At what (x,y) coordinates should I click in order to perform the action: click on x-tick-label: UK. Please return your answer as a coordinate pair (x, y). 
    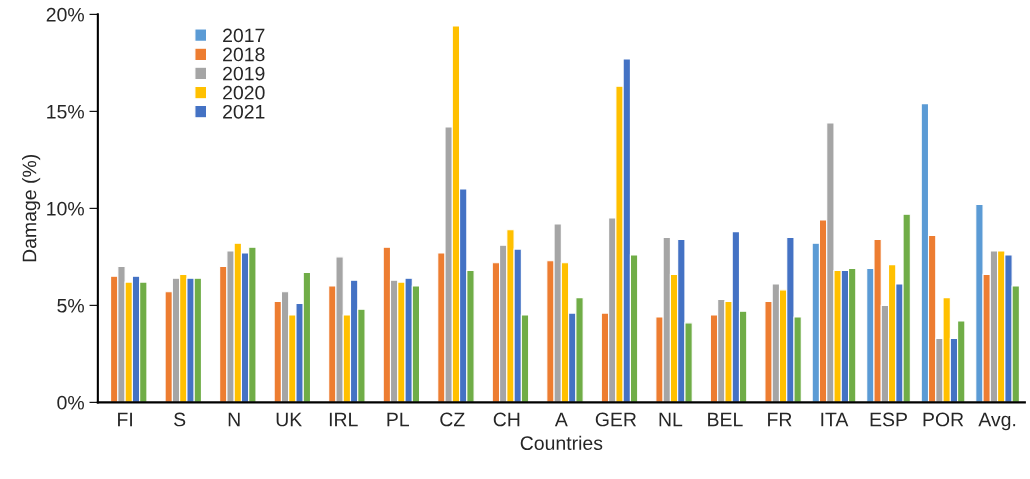
    Looking at the image, I should click on (289, 419).